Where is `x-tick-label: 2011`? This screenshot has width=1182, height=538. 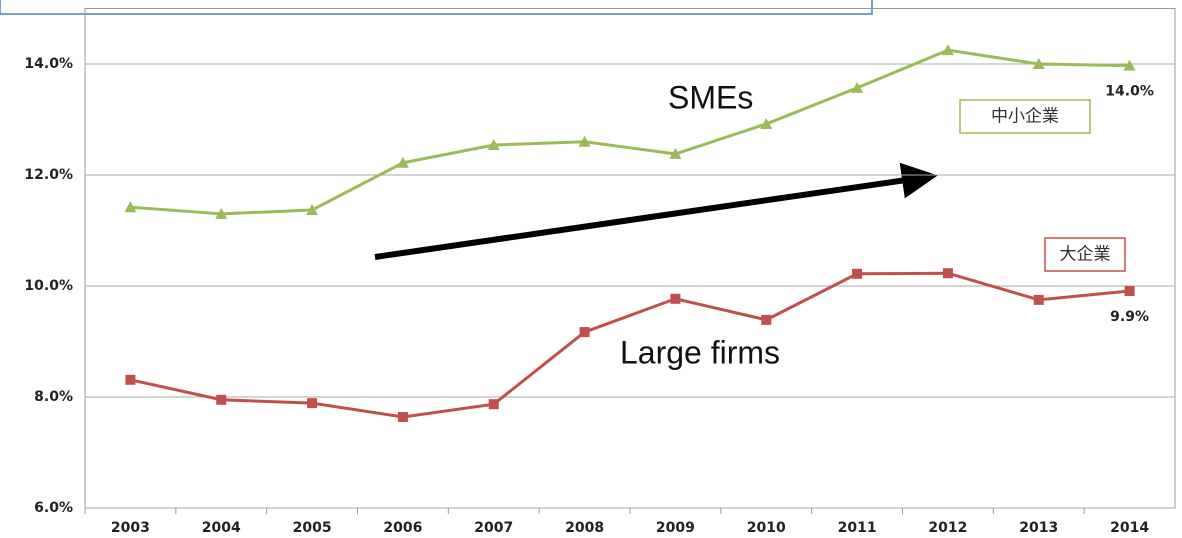
x-tick-label: 2011 is located at coordinates (857, 528).